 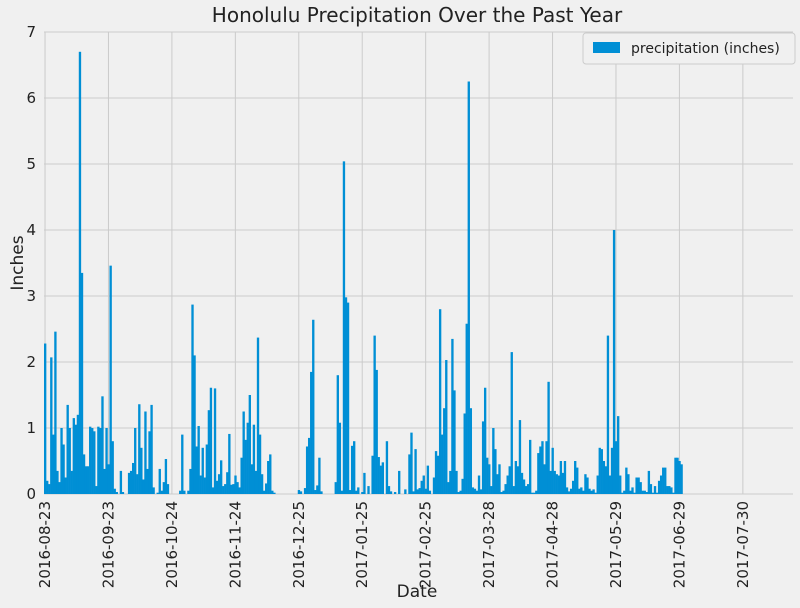 What do you see at coordinates (31, 362) in the screenshot?
I see `y-tick-label: 2` at bounding box center [31, 362].